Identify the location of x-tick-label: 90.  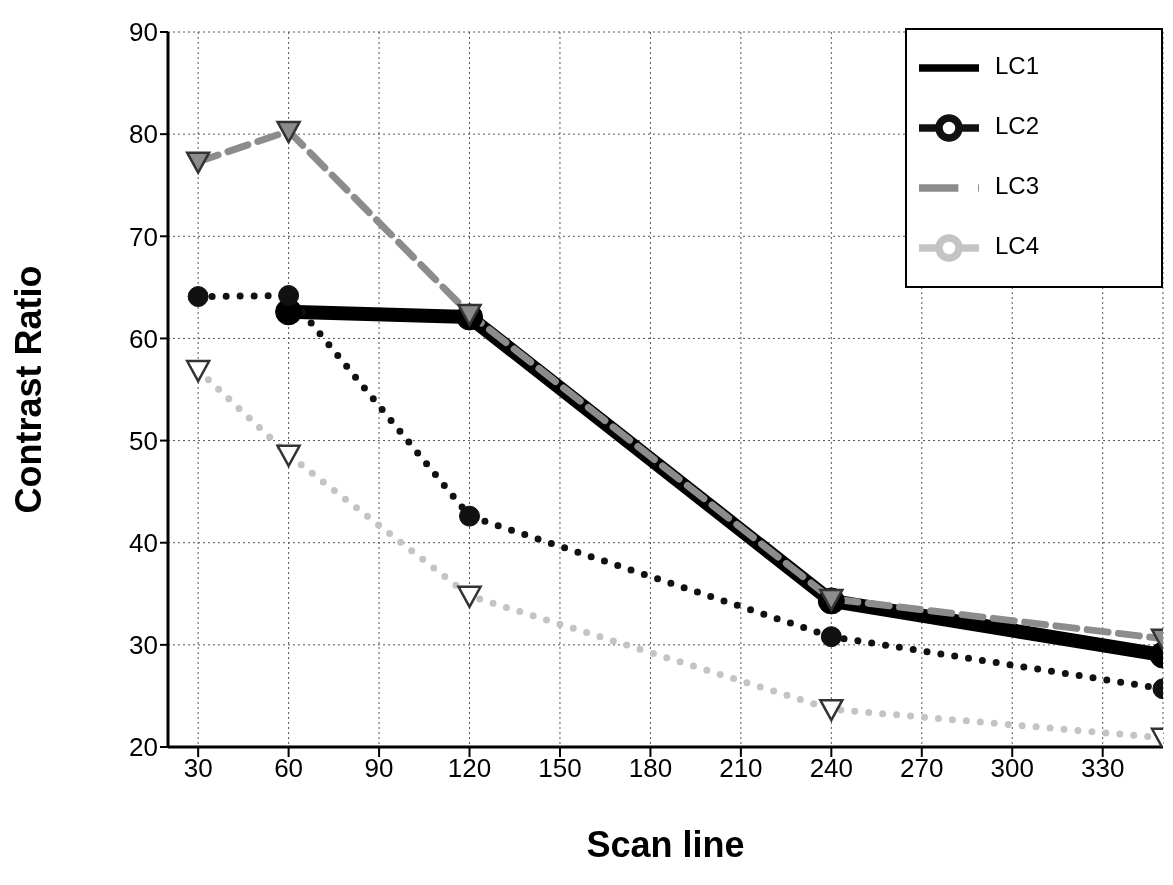
(379, 768).